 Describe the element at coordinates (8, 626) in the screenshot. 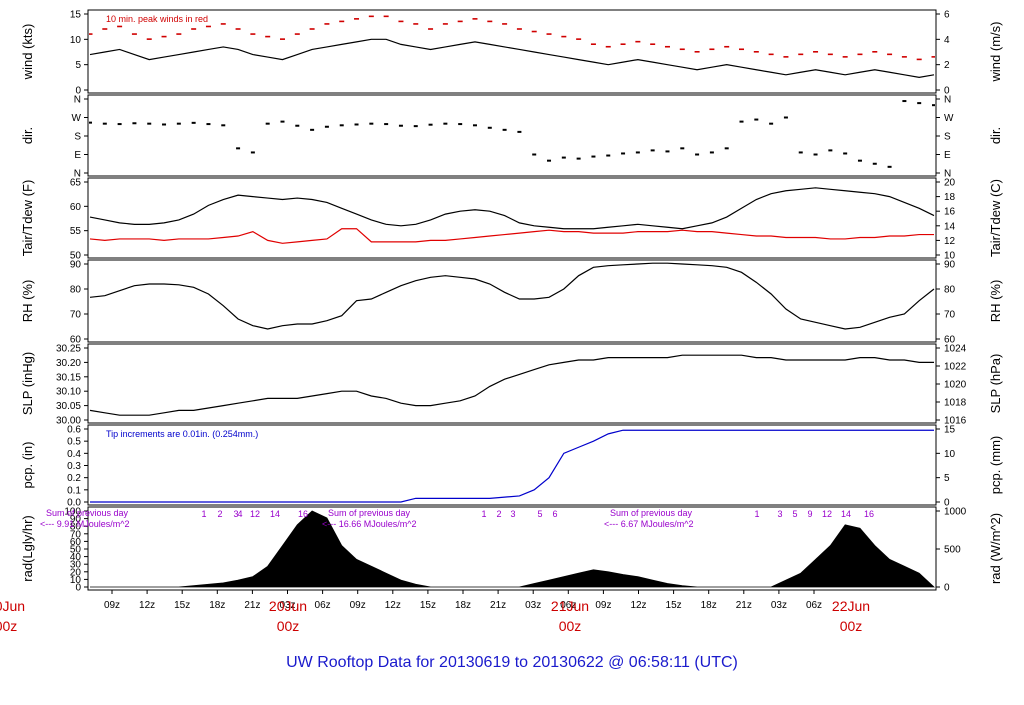

I see `left-day-label-time: 00z` at that location.